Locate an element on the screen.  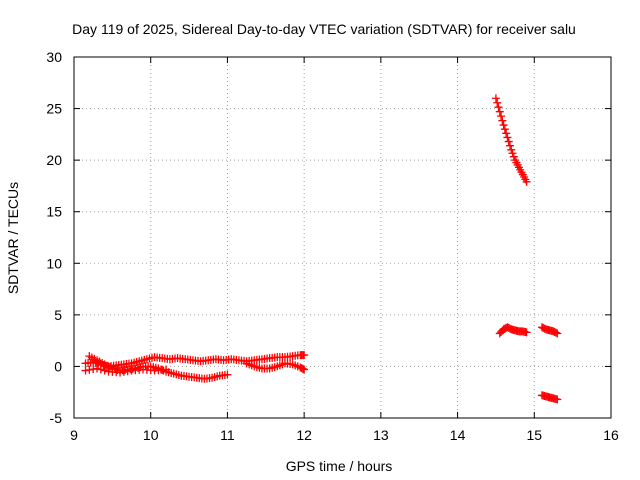
x-tick-label: 11 is located at coordinates (227, 435).